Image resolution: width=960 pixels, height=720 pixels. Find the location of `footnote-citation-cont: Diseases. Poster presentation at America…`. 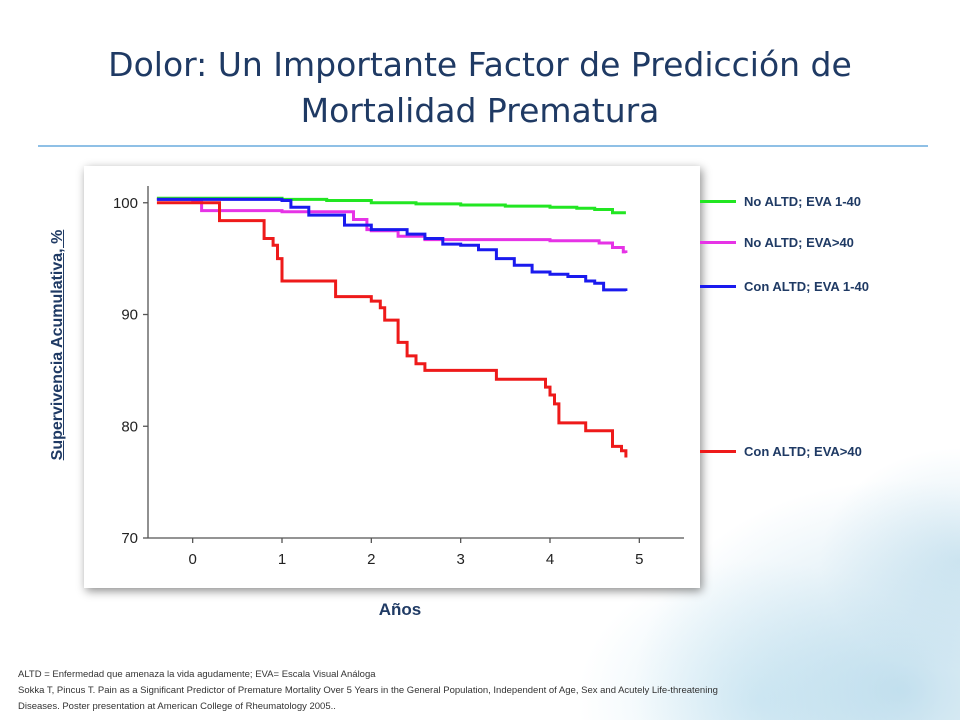

footnote-citation-cont: Diseases. Poster presentation at America… is located at coordinates (177, 706).